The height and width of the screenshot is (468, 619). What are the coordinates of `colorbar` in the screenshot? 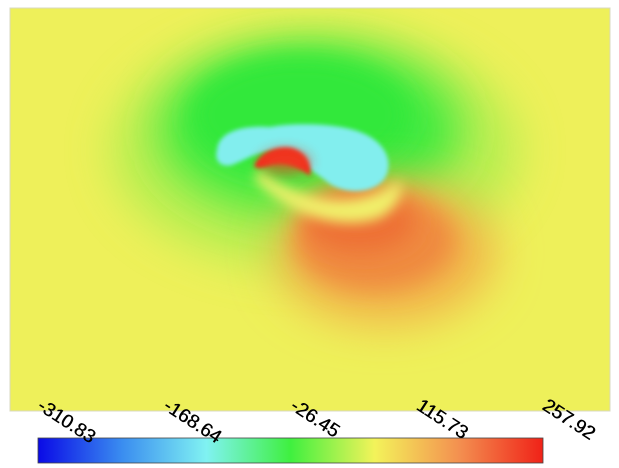 It's located at (290, 450).